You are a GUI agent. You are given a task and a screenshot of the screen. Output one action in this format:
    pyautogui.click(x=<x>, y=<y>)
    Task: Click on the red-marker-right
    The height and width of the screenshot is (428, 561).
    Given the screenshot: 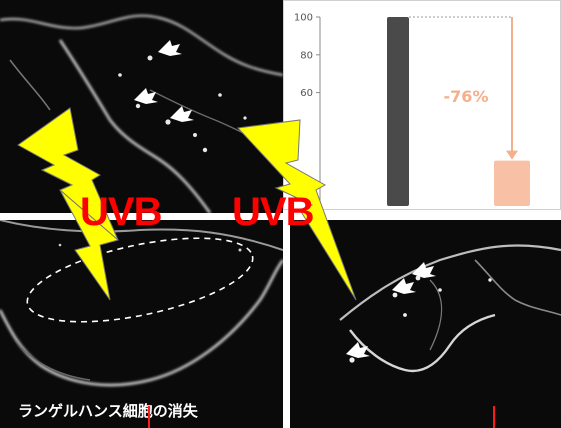 What is the action you would take?
    pyautogui.click(x=494, y=417)
    